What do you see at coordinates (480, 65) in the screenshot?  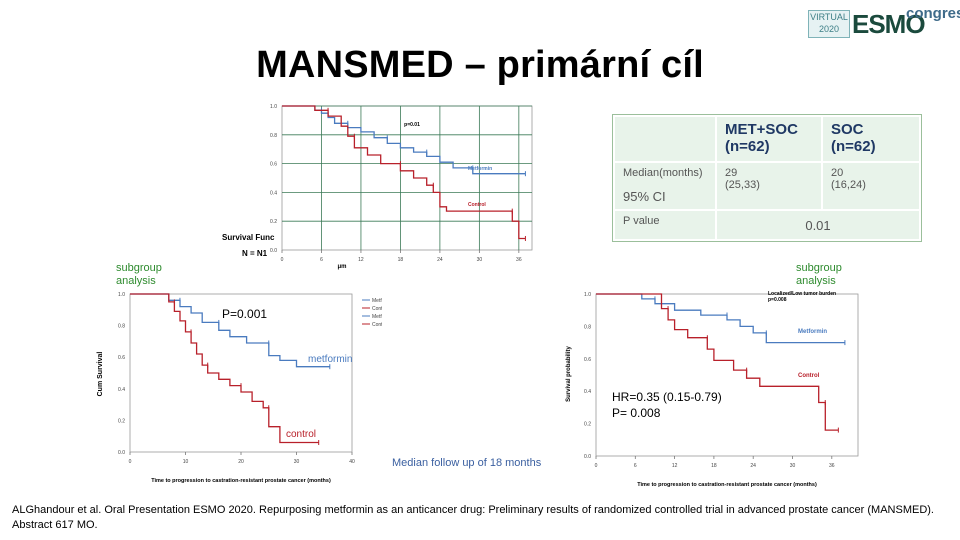 I see `slide-title: MANSMED – primární cíl` at bounding box center [480, 65].